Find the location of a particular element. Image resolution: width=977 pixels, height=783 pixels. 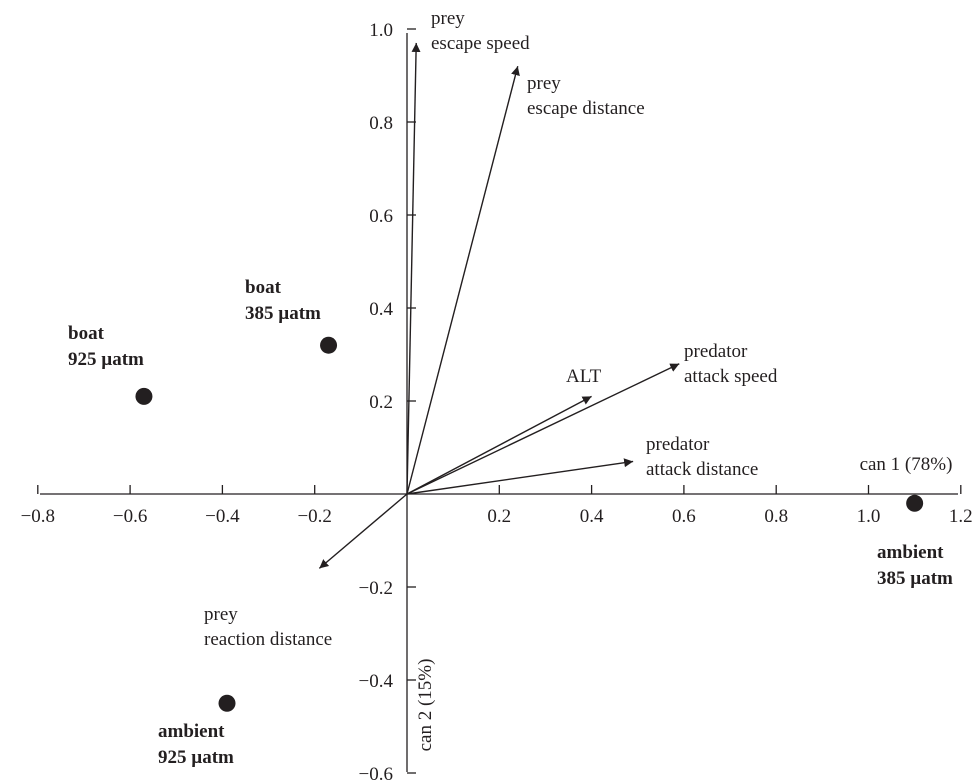

vector-arrow-prey-escape-distance is located at coordinates (463, 280).